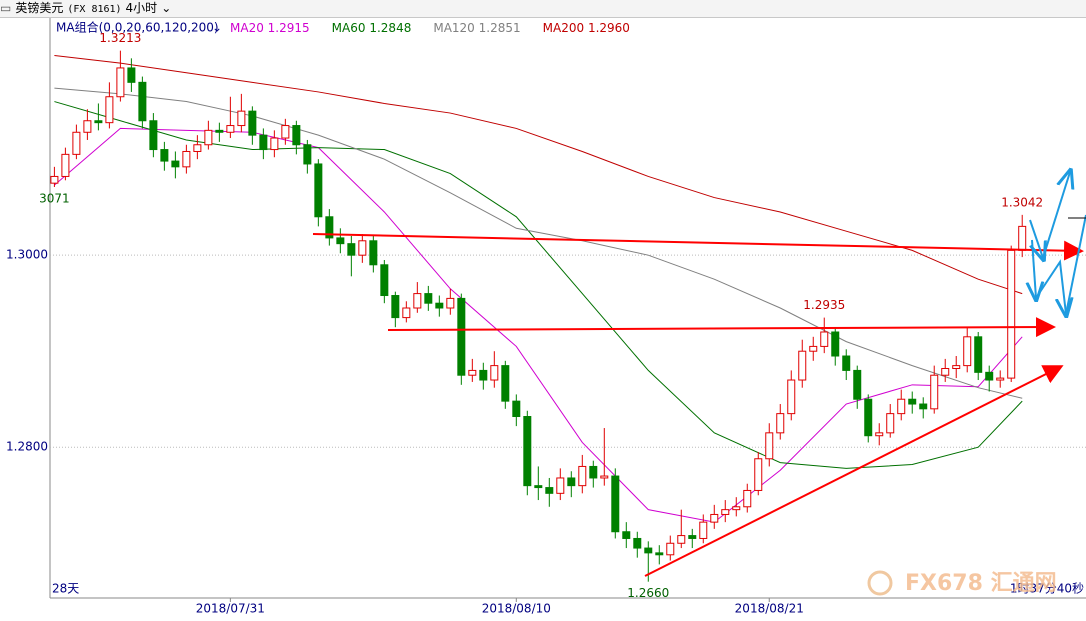  What do you see at coordinates (349, 28) in the screenshot?
I see `legend-name: MA60` at bounding box center [349, 28].